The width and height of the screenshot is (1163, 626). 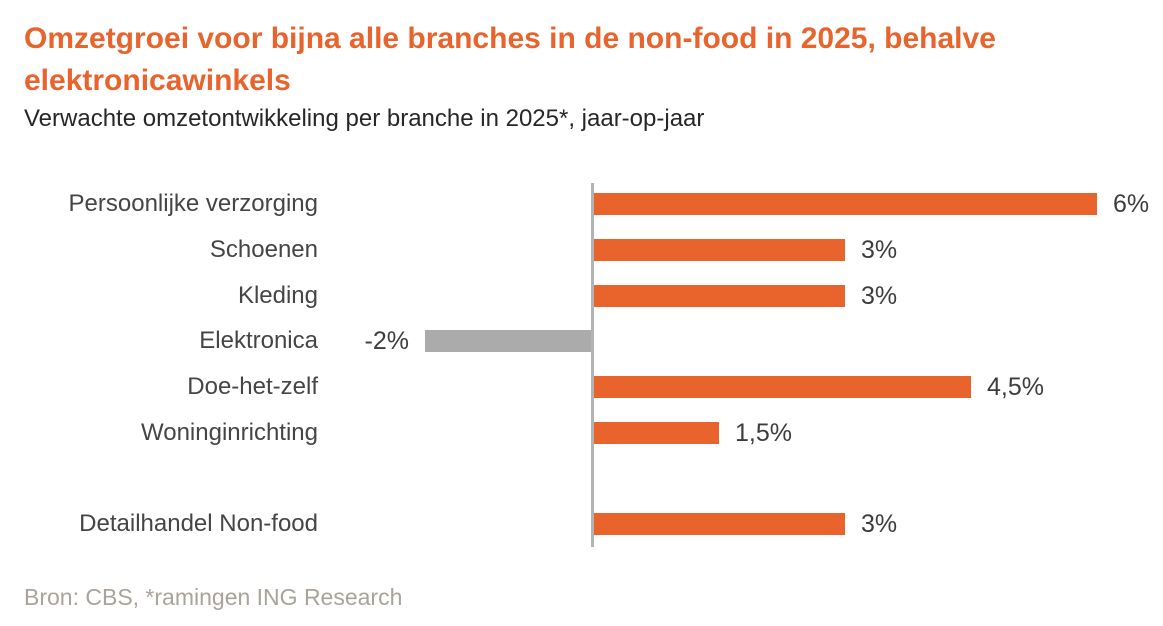 I want to click on negative-bar, so click(x=509, y=341).